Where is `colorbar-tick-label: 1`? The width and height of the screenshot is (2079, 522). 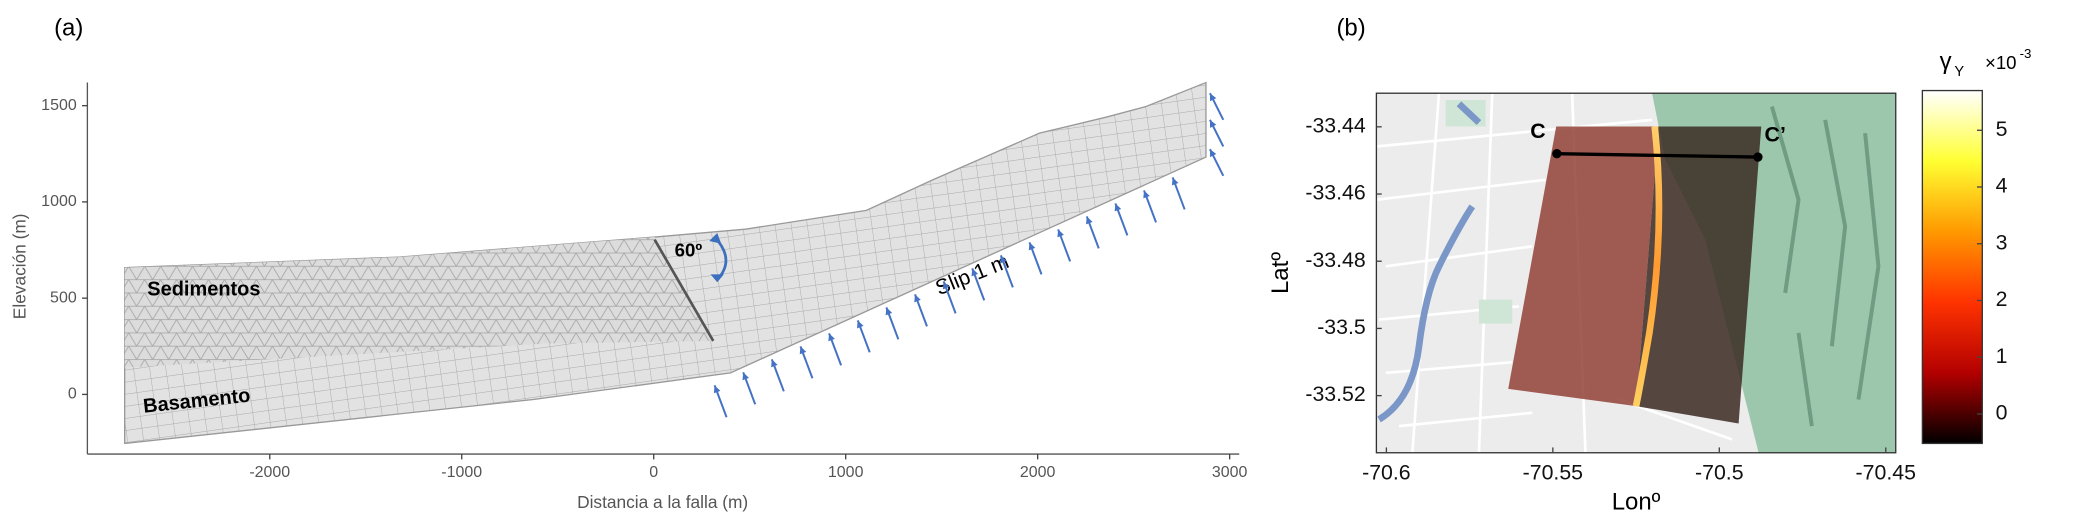
colorbar-tick-label: 1 is located at coordinates (2002, 356).